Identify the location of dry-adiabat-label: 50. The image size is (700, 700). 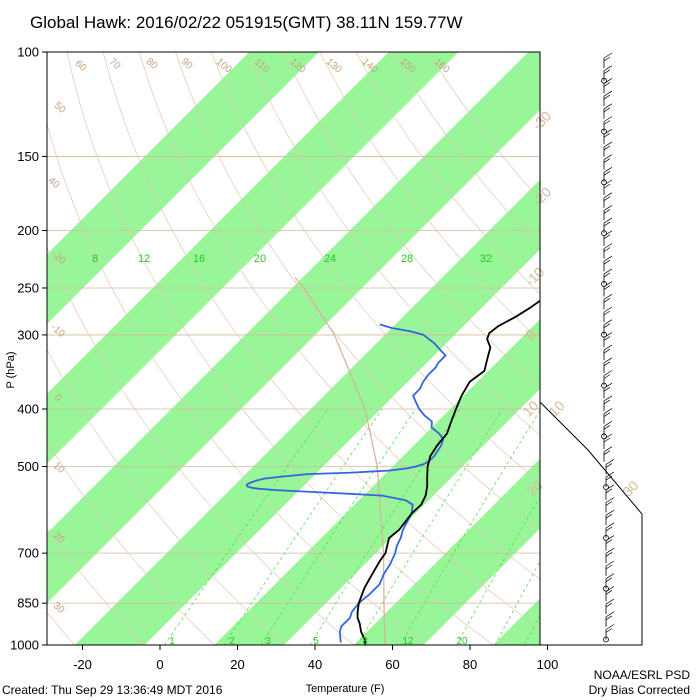
(60, 108).